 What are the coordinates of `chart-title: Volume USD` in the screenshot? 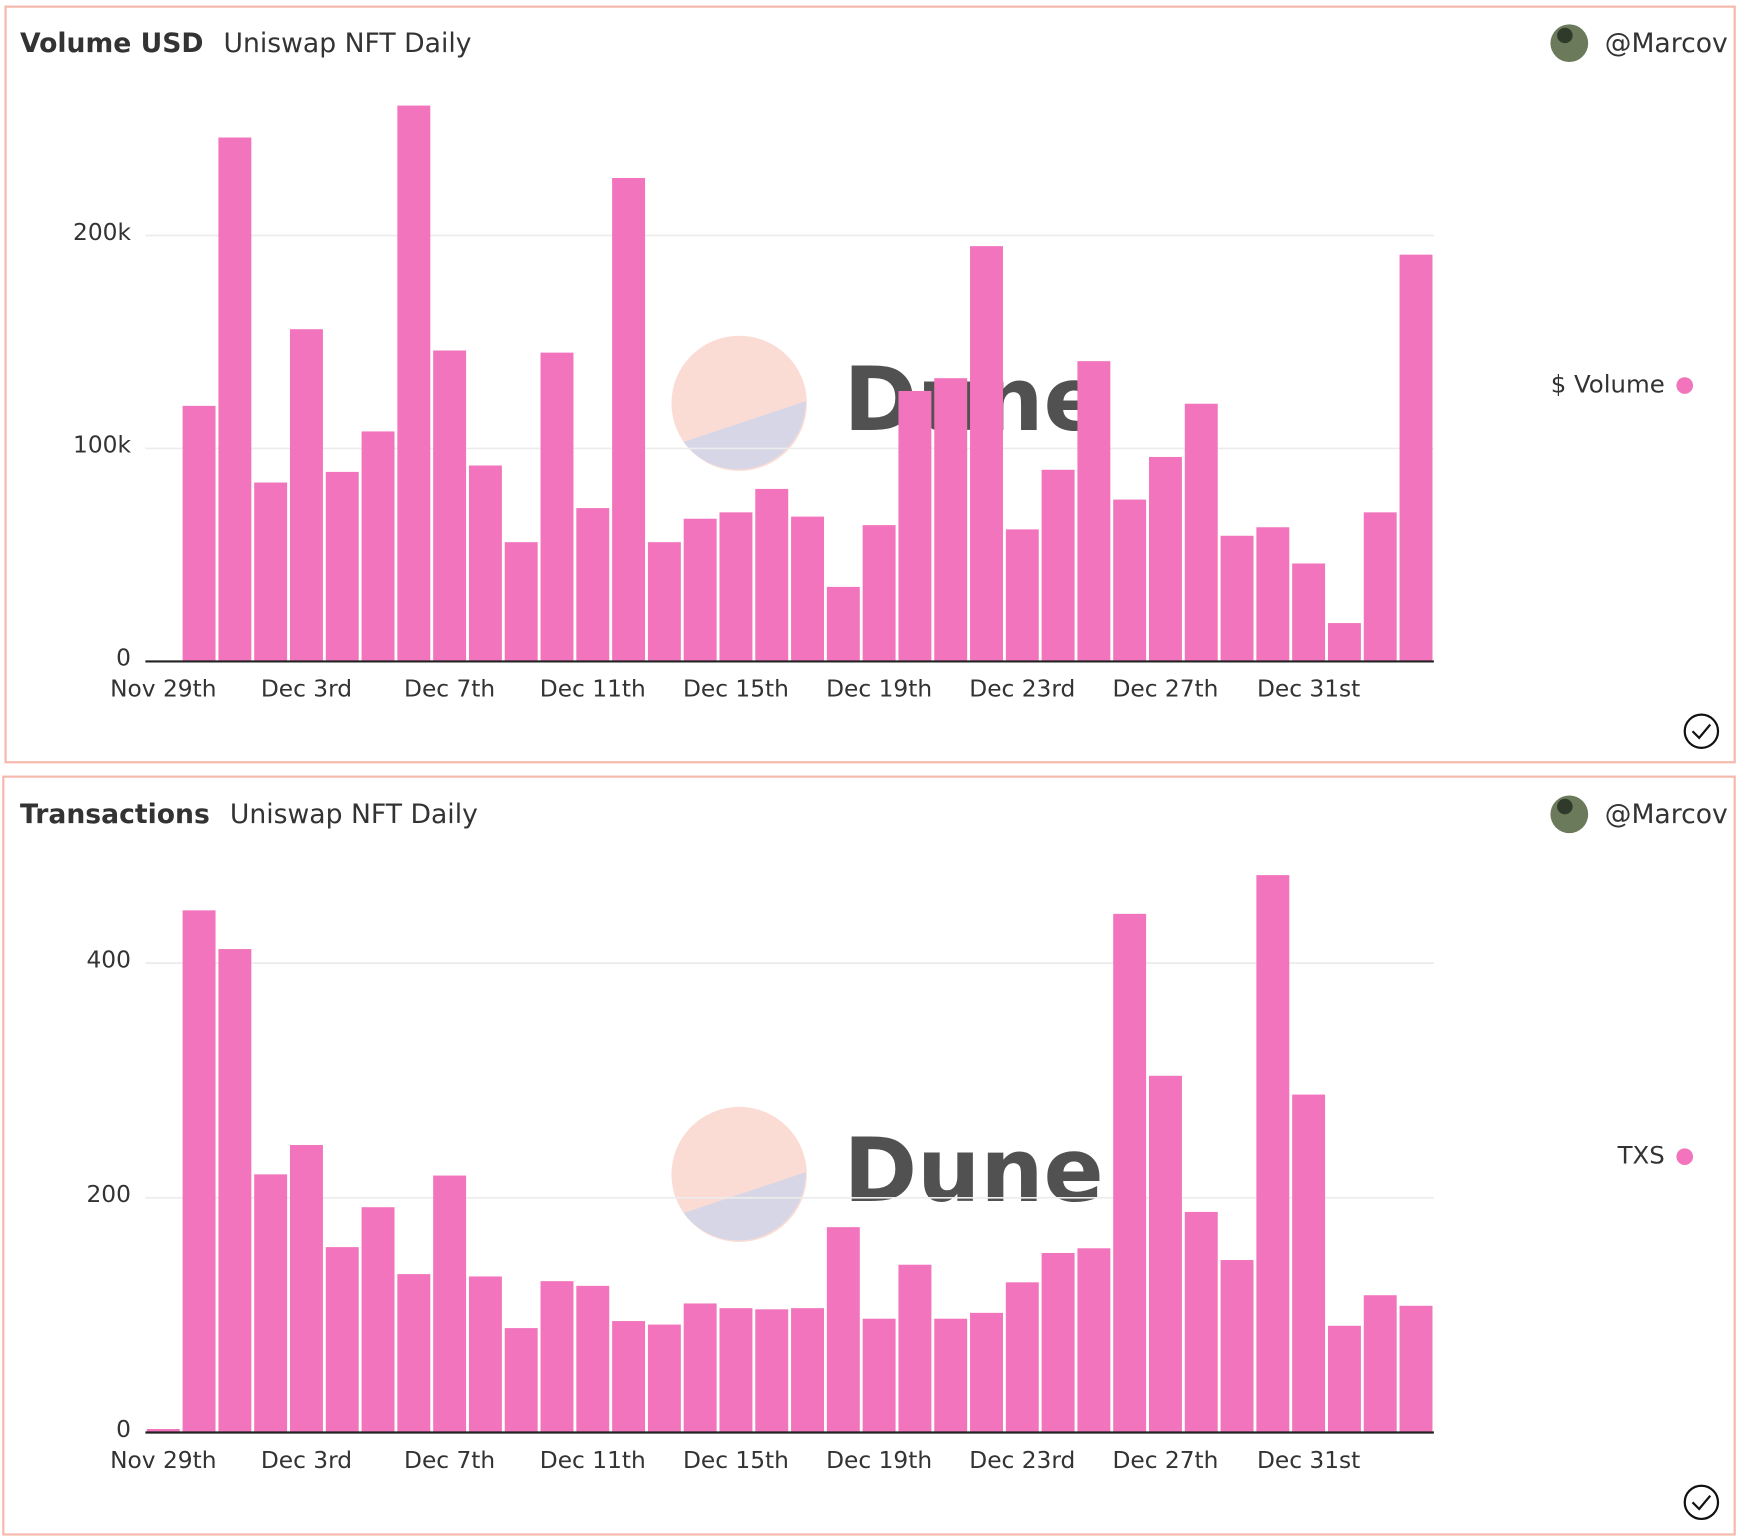 It's located at (112, 43).